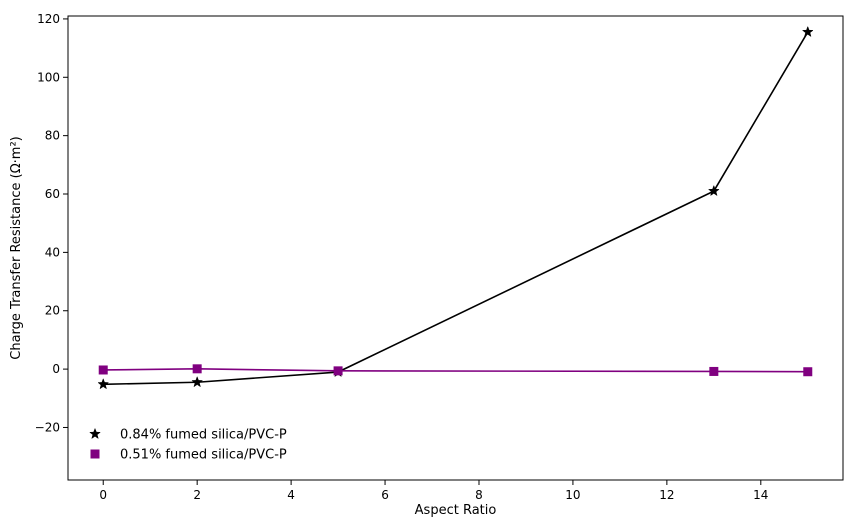 This screenshot has width=853, height=527. Describe the element at coordinates (572, 495) in the screenshot. I see `x-tick-label: 10` at that location.